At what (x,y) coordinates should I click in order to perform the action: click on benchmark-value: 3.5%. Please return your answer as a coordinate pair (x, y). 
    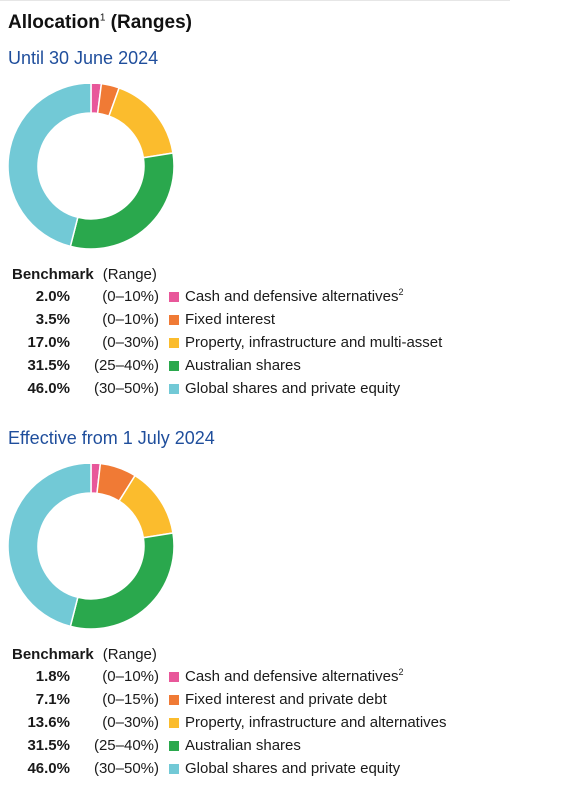
    Looking at the image, I should click on (52, 319).